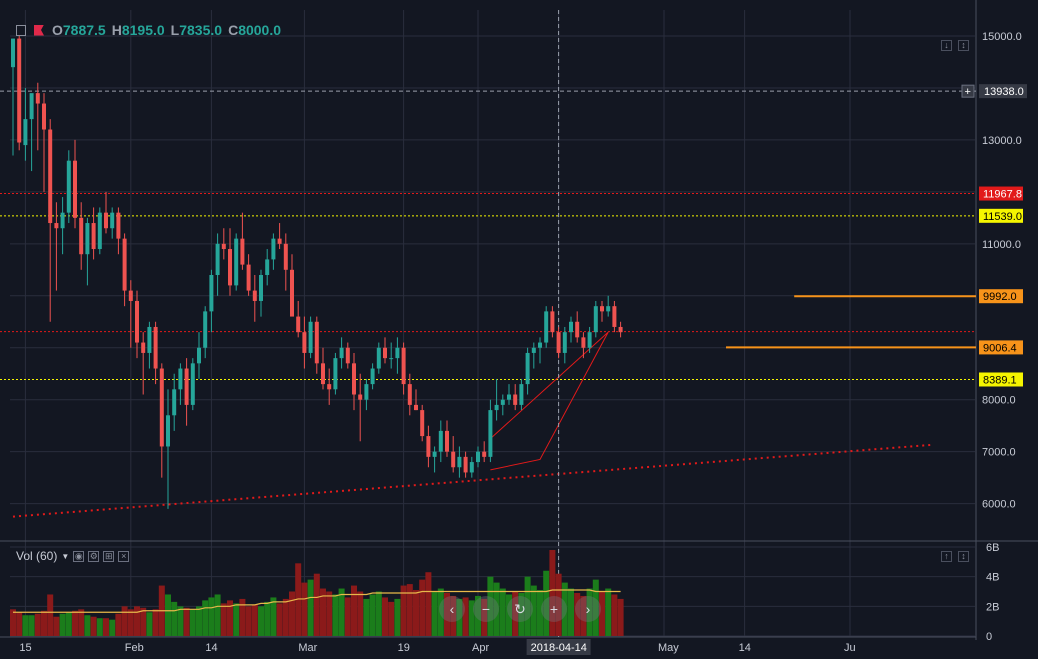 The height and width of the screenshot is (659, 1038). I want to click on price-tick-label: 11000.0, so click(1001, 245).